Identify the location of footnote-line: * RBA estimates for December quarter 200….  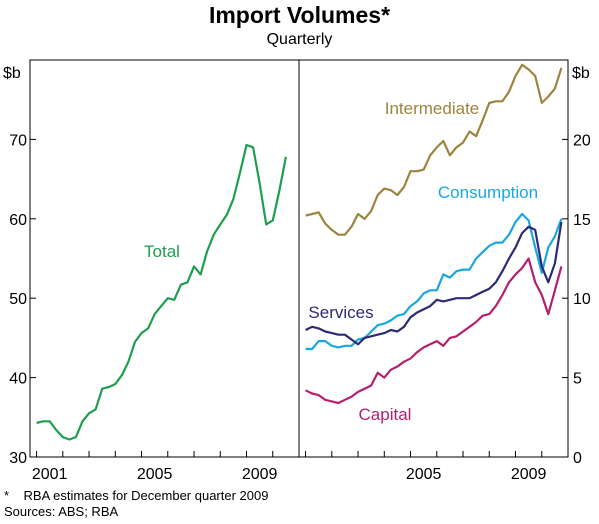
(136, 496).